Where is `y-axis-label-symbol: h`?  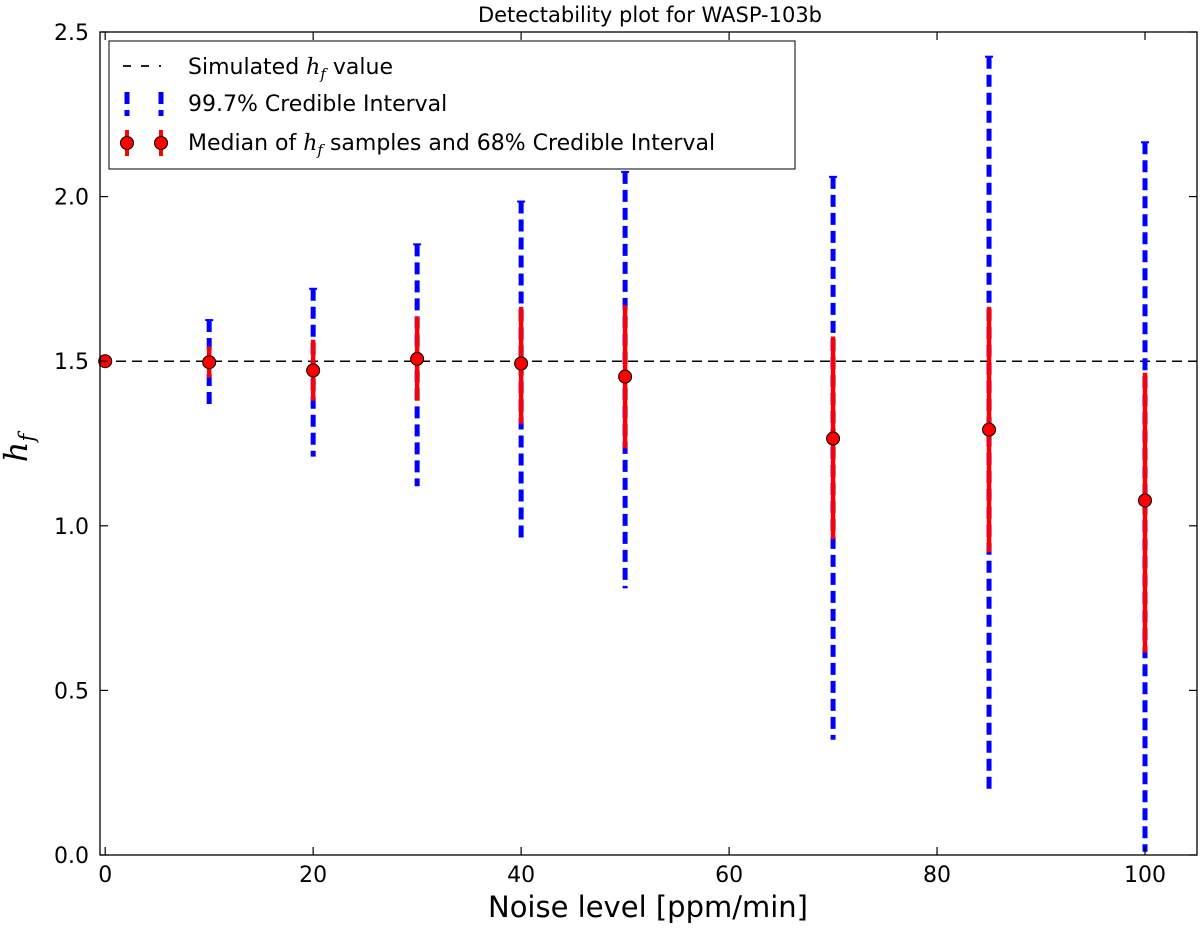 y-axis-label-symbol: h is located at coordinates (17, 452).